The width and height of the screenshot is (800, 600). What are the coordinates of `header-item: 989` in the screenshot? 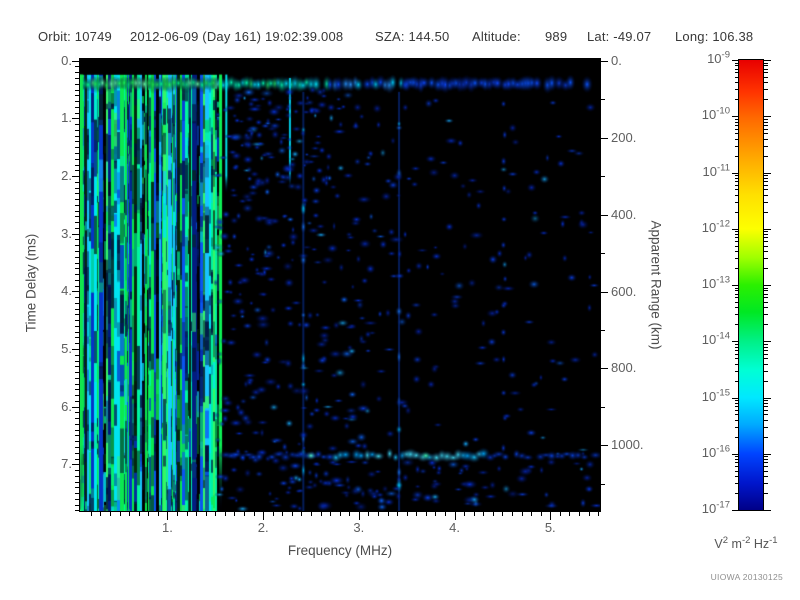 It's located at (556, 36).